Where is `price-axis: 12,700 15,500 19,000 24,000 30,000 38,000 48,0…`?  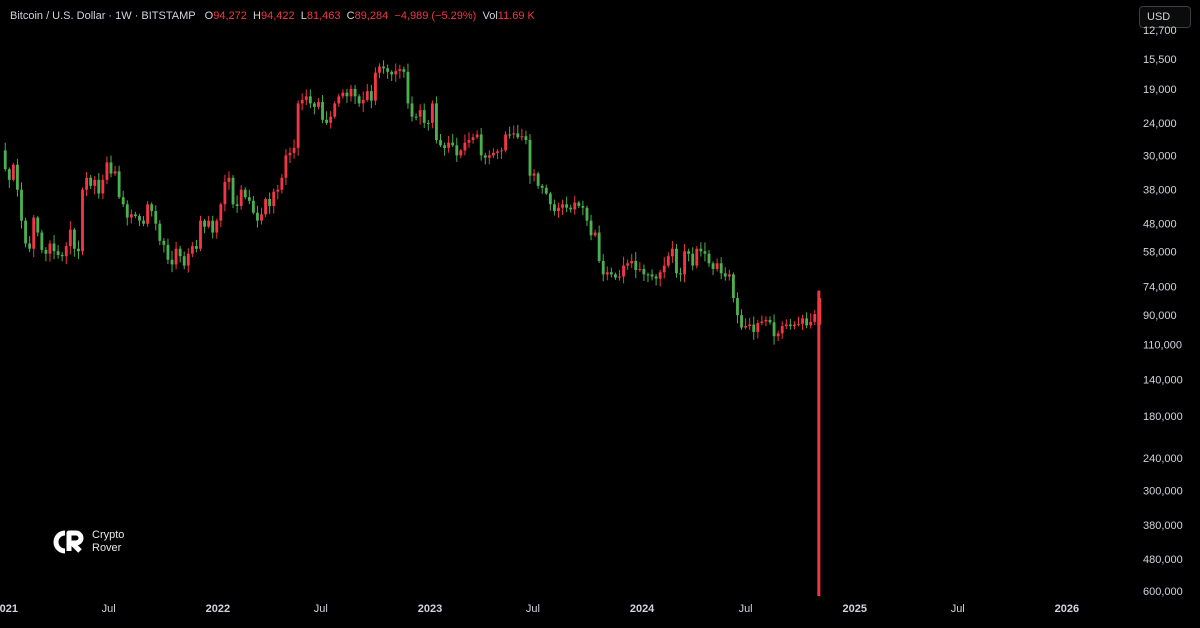
price-axis: 12,700 15,500 19,000 24,000 30,000 38,000 48,0… is located at coordinates (1163, 311).